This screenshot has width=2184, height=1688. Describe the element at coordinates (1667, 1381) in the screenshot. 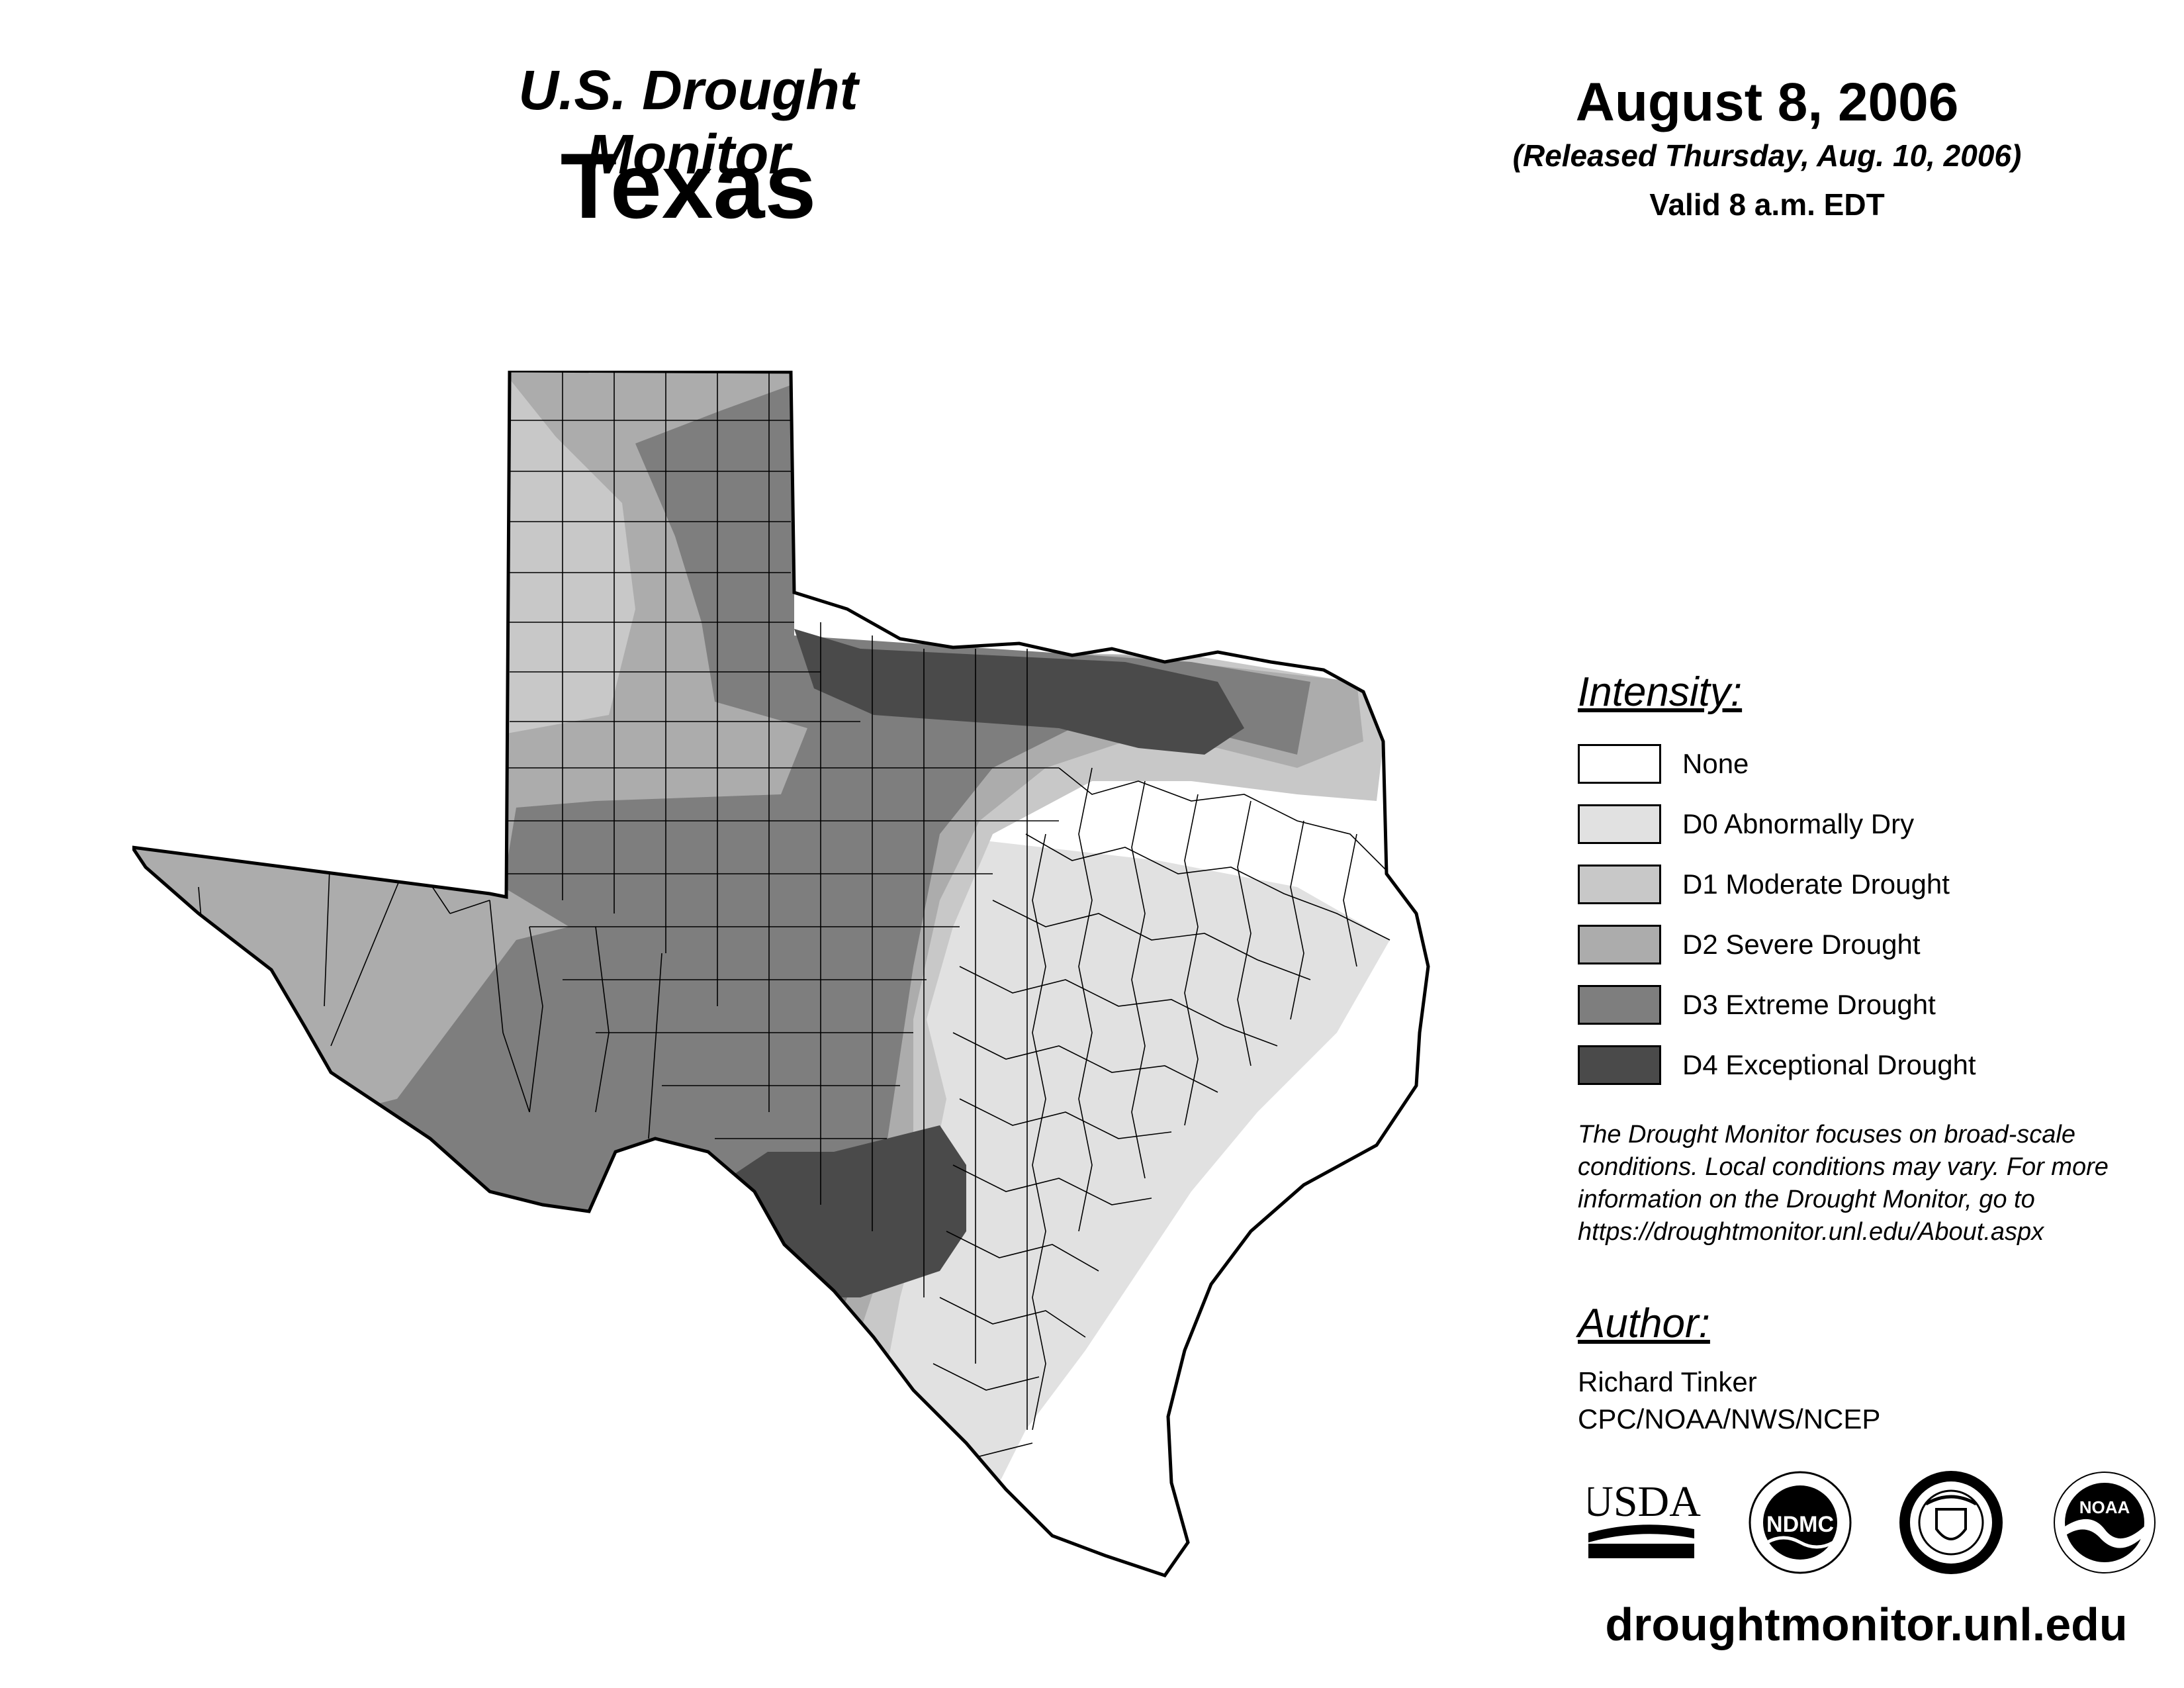

I see `author-name: Richard Tinker` at that location.